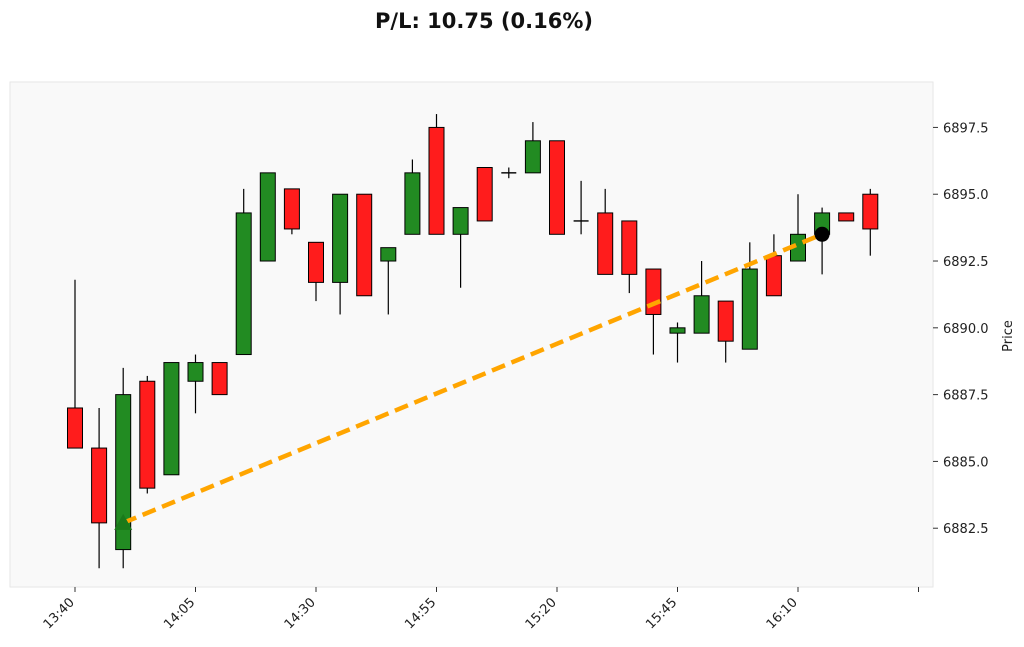 Image resolution: width=1024 pixels, height=647 pixels. Describe the element at coordinates (822, 234) in the screenshot. I see `exit-marker` at that location.